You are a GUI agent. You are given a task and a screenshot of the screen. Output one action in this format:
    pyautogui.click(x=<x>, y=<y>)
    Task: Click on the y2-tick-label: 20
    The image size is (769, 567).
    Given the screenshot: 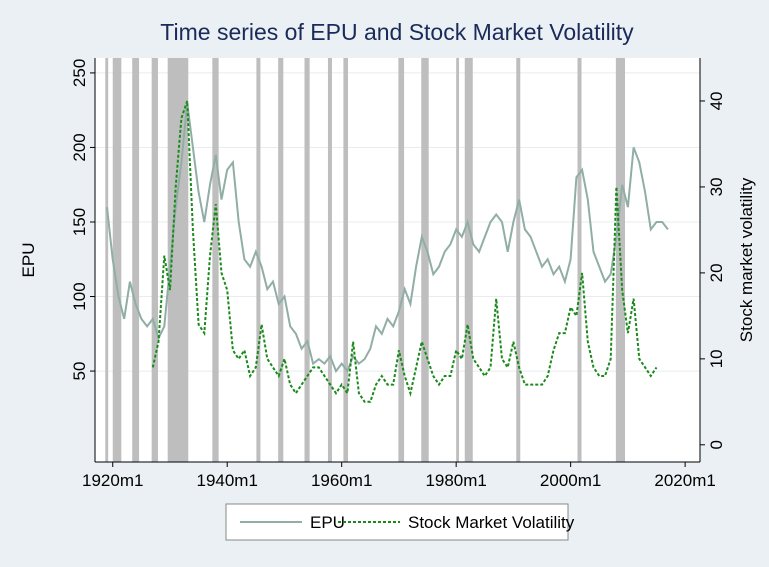 What is the action you would take?
    pyautogui.click(x=716, y=272)
    